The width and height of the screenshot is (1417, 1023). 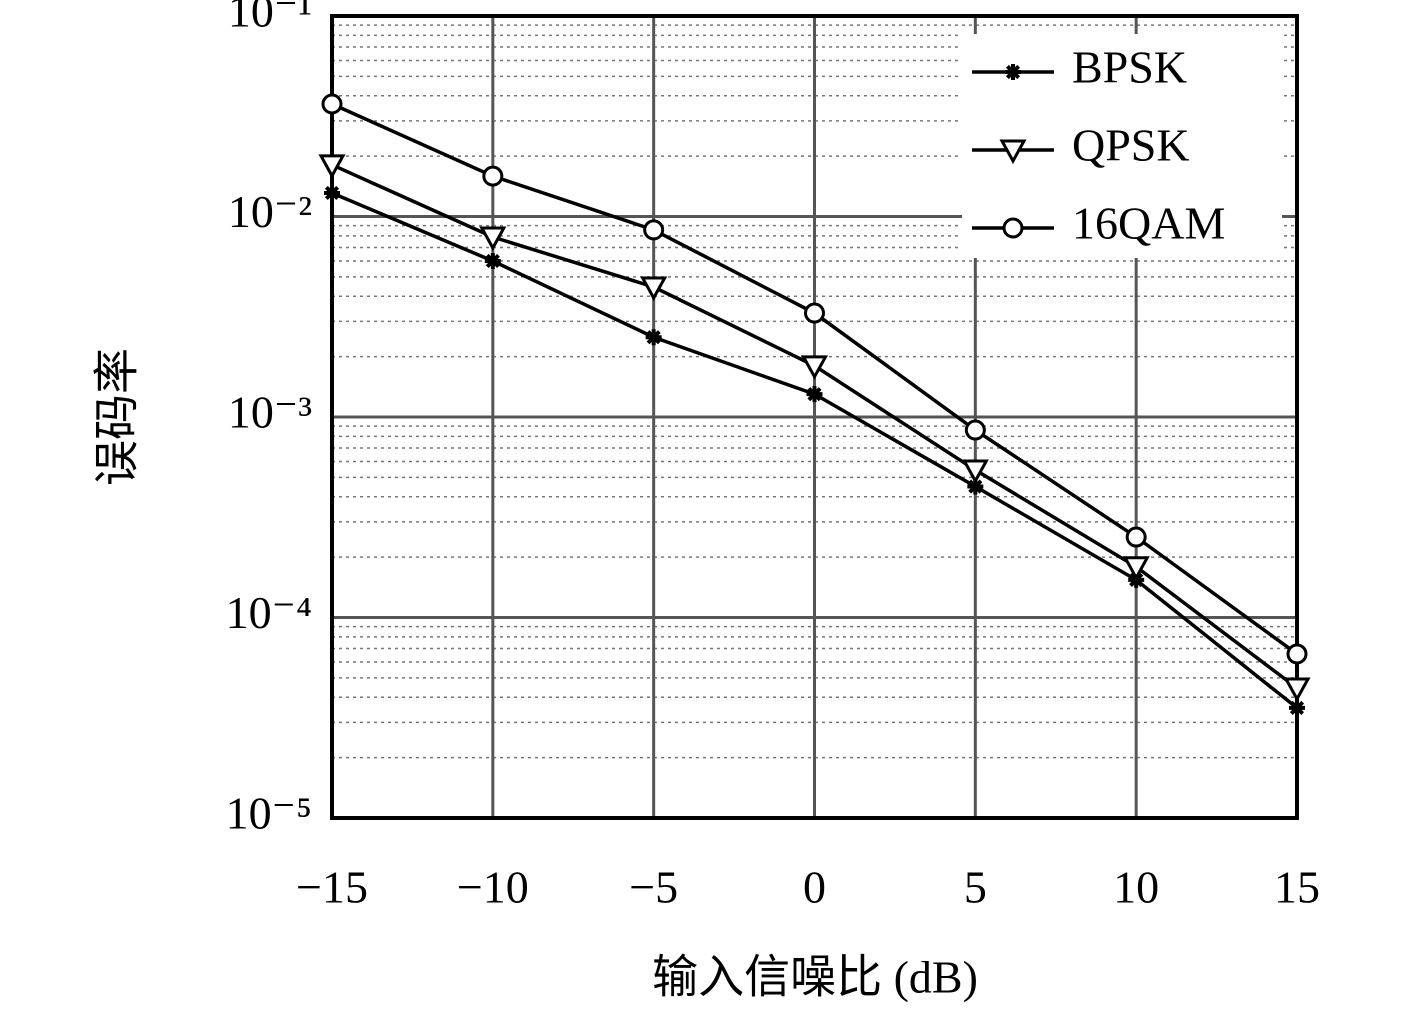 What do you see at coordinates (1136, 887) in the screenshot?
I see `x-tick-label: 10` at bounding box center [1136, 887].